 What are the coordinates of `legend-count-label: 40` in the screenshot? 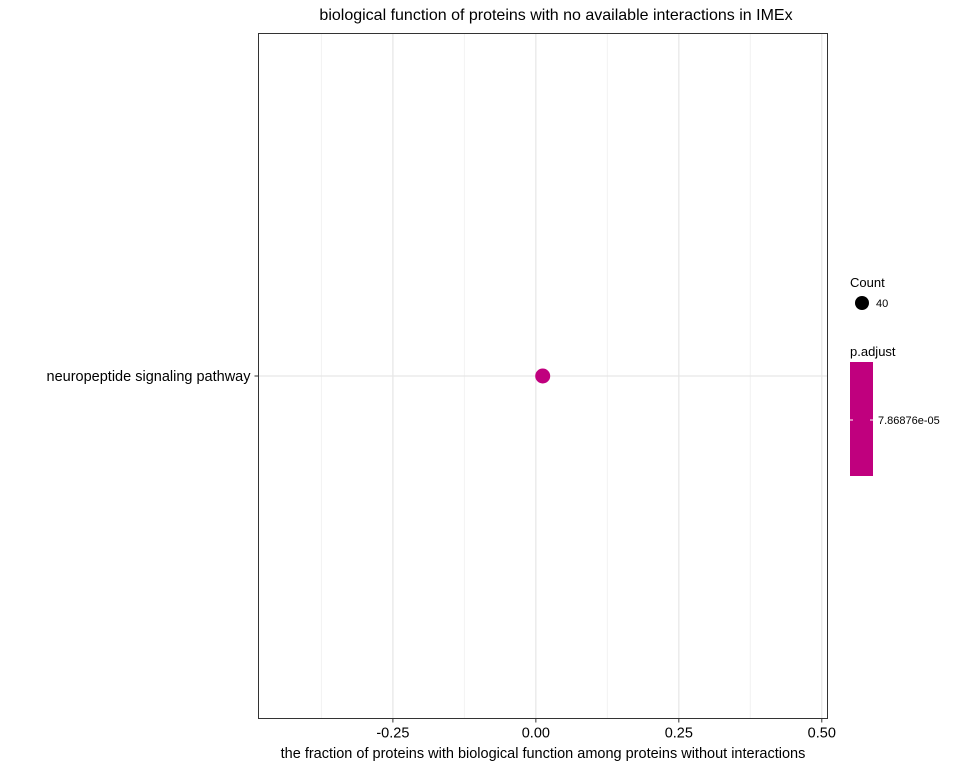 It's located at (882, 304).